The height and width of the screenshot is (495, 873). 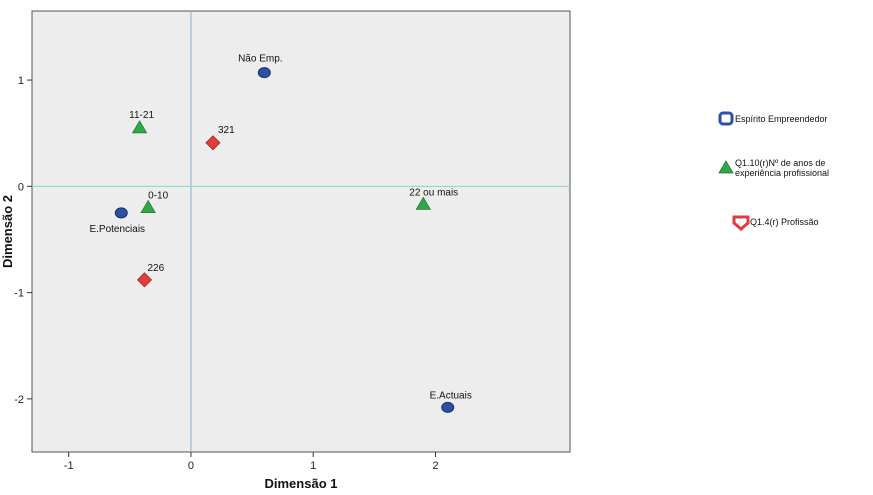 What do you see at coordinates (260, 59) in the screenshot?
I see `point-label: Não Emp.` at bounding box center [260, 59].